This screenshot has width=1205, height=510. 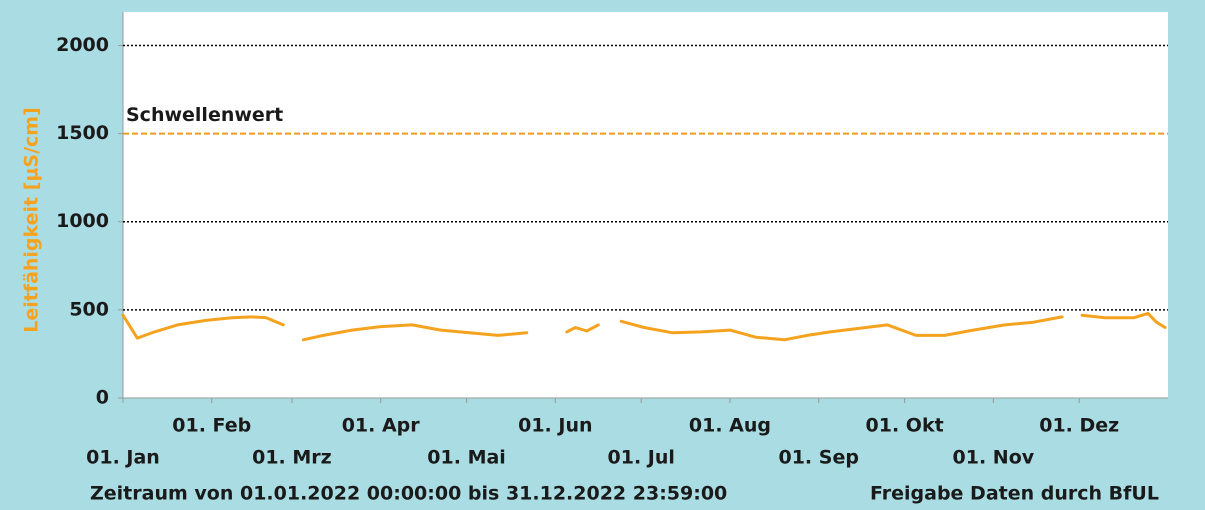 I want to click on x-tick-label: 01. Jan, so click(x=123, y=458).